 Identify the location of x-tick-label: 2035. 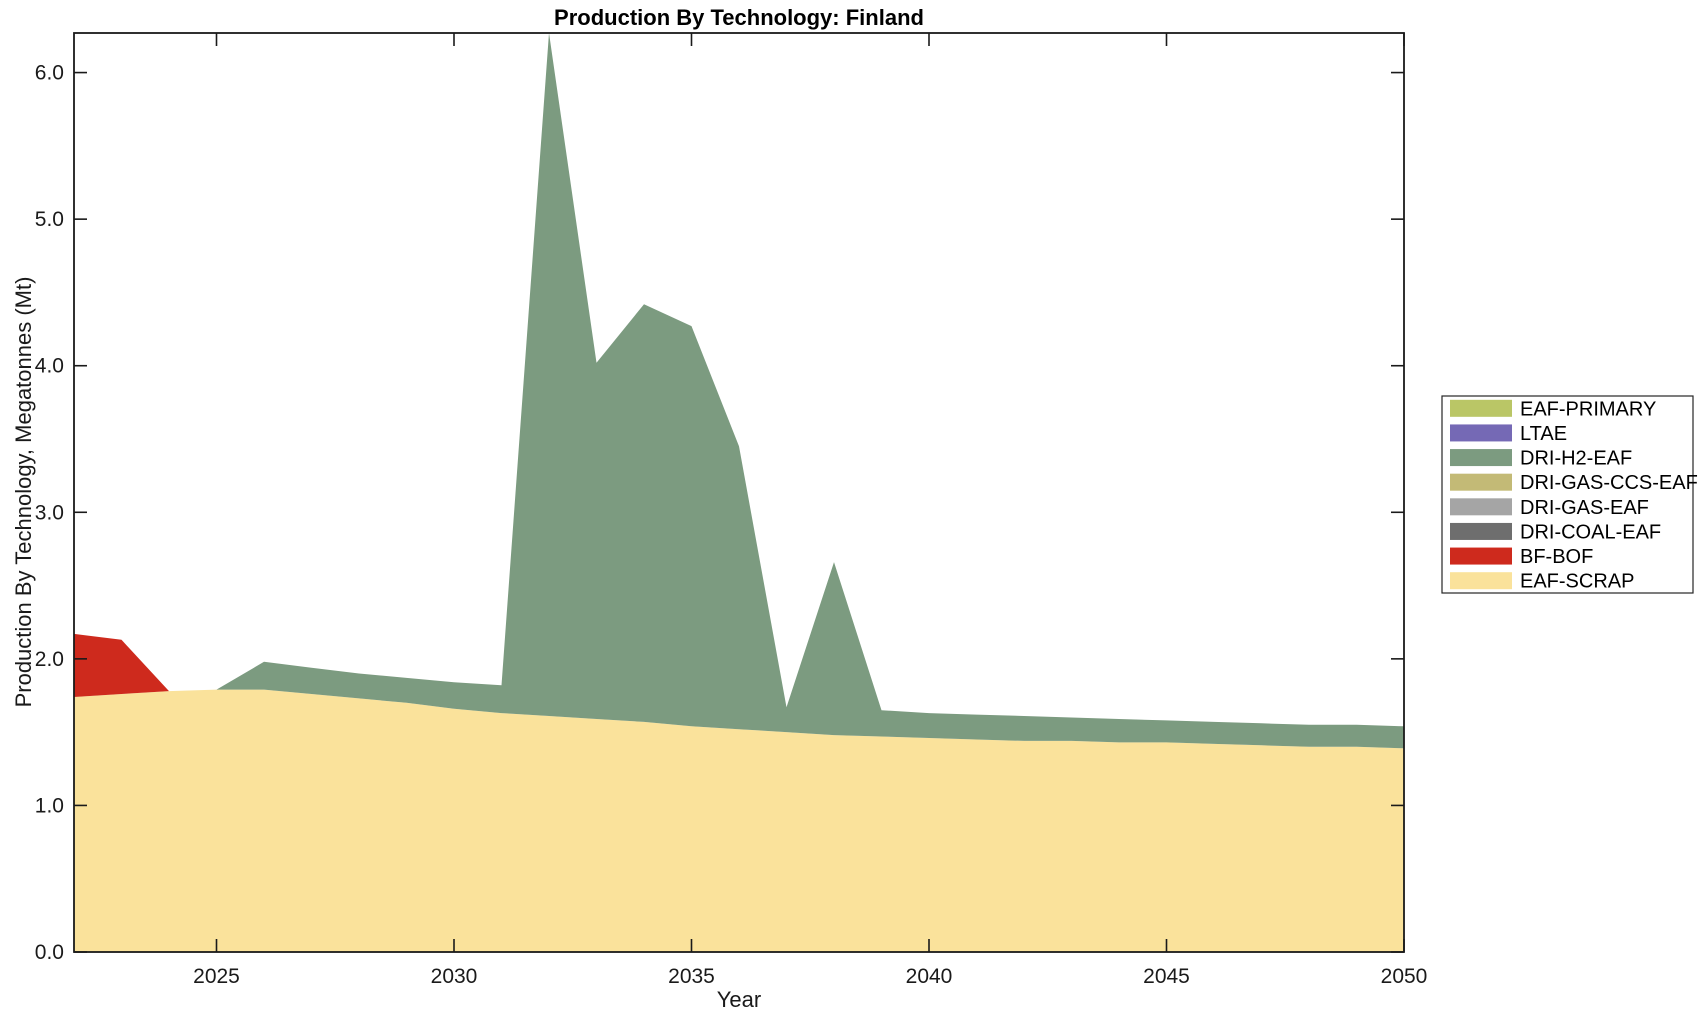
(691, 976).